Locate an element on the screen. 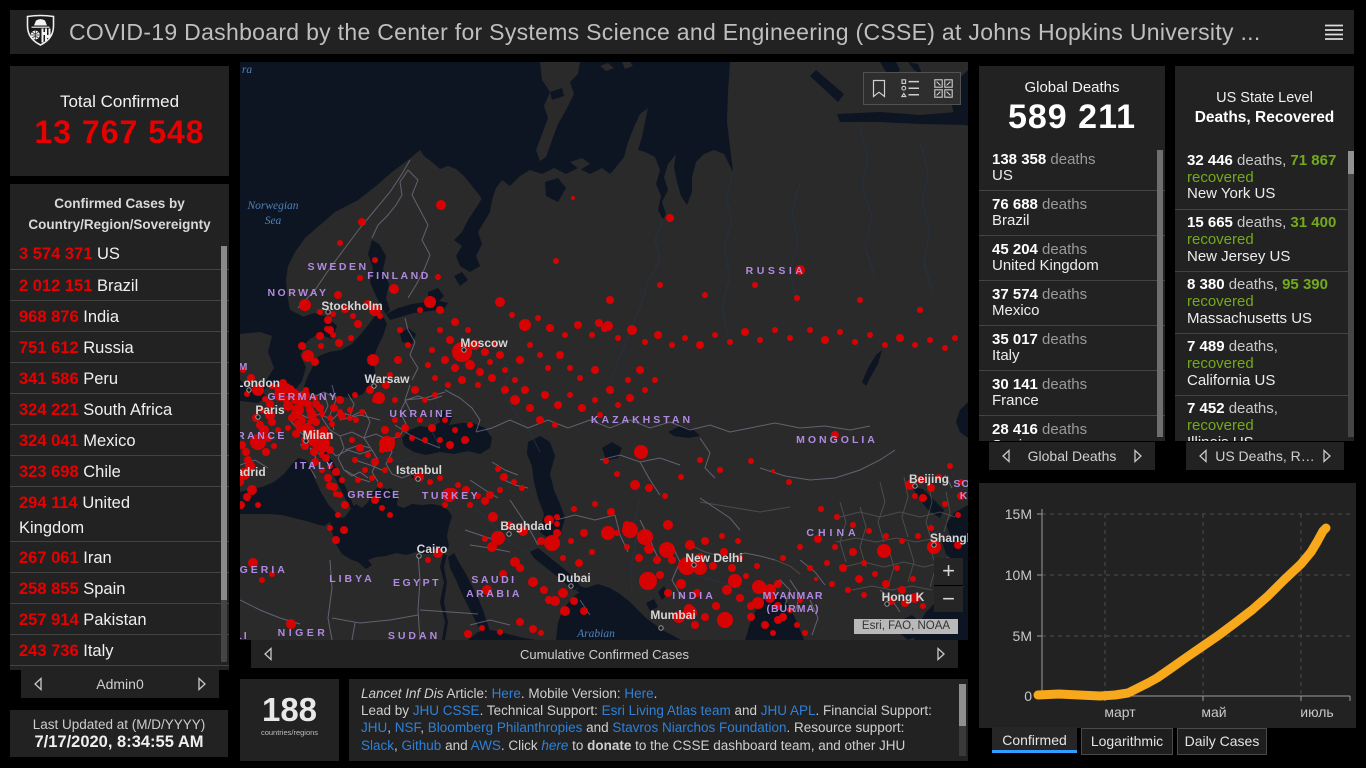  svg-text: март is located at coordinates (1120, 712).